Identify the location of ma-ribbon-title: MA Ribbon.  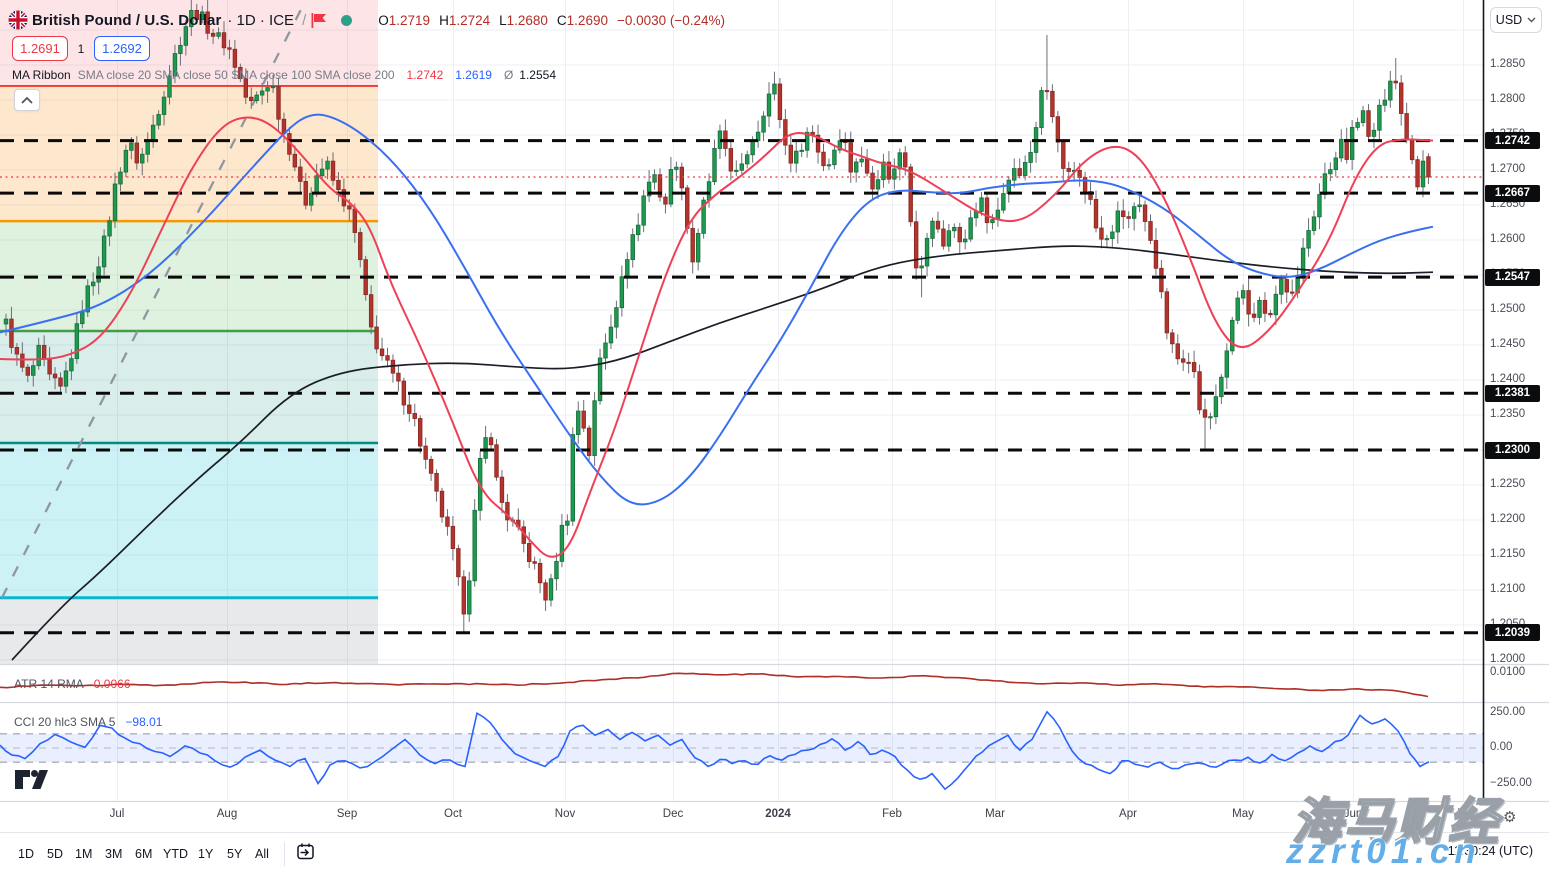
(41, 75).